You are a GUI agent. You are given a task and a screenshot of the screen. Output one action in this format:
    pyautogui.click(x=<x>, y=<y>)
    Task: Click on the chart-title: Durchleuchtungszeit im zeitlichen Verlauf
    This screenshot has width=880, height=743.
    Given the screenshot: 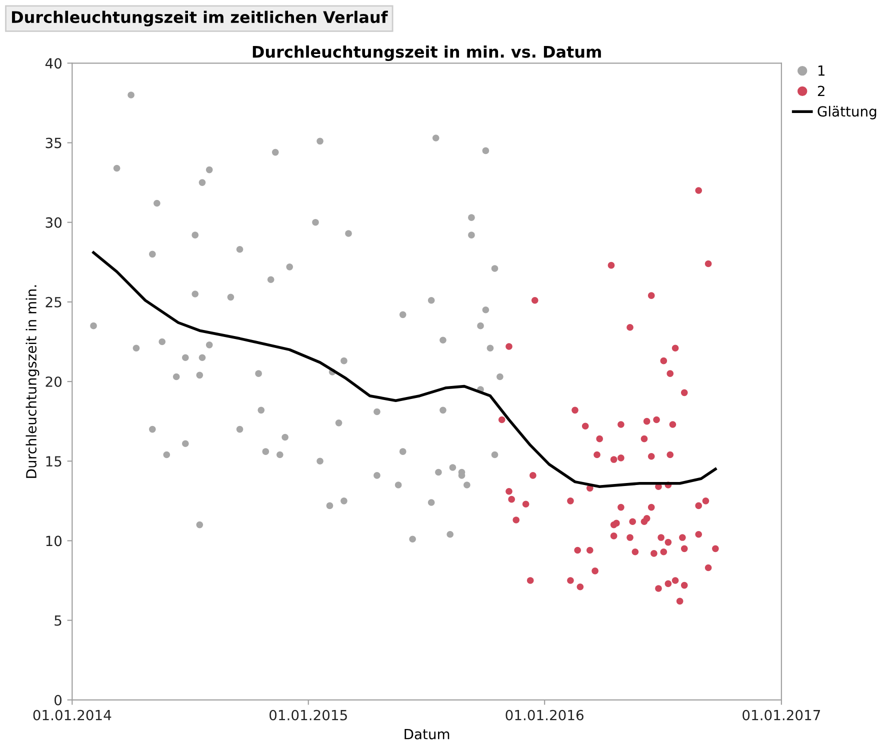 What is the action you would take?
    pyautogui.click(x=200, y=18)
    